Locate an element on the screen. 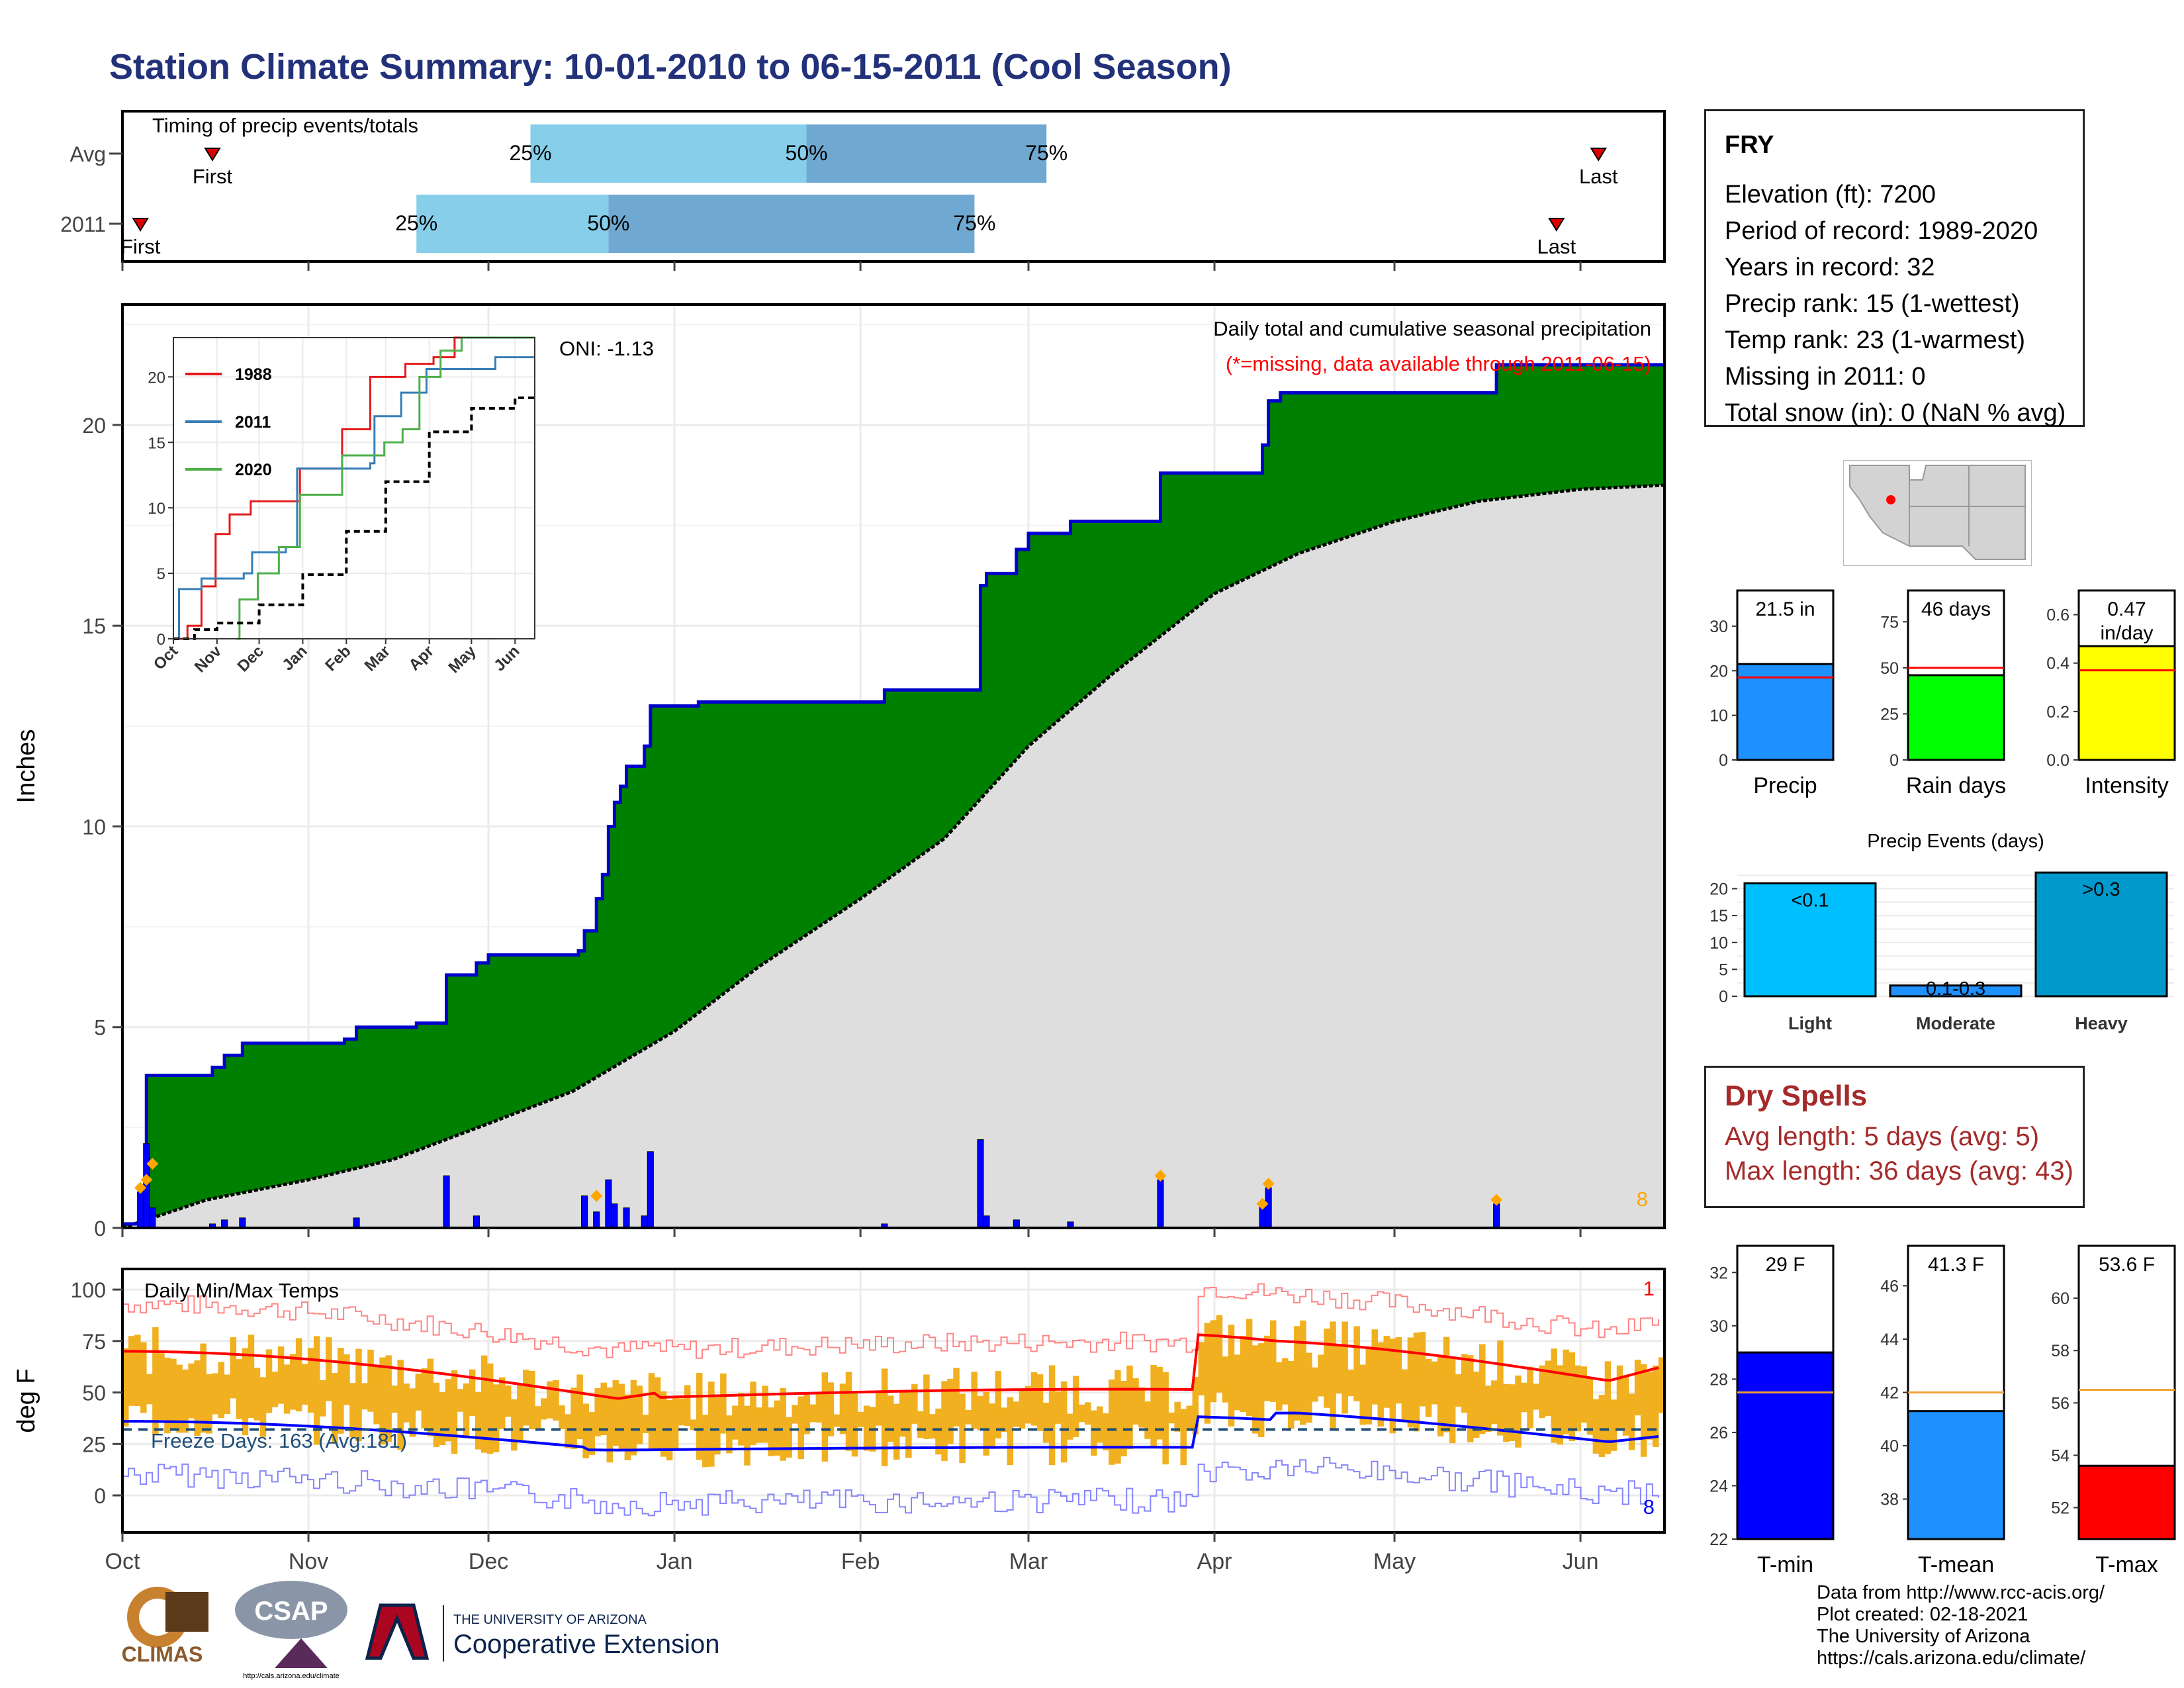  csap-cloud-icon is located at coordinates (291, 1610).